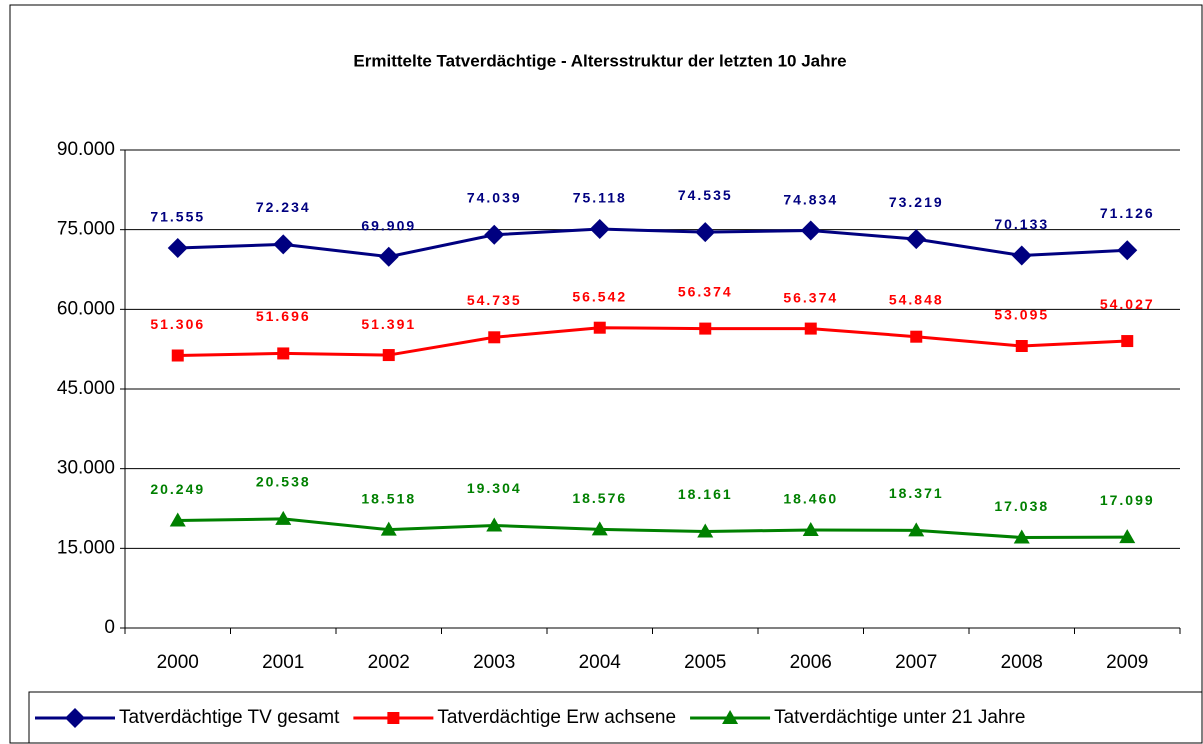  I want to click on data-label: 18.460, so click(810, 499).